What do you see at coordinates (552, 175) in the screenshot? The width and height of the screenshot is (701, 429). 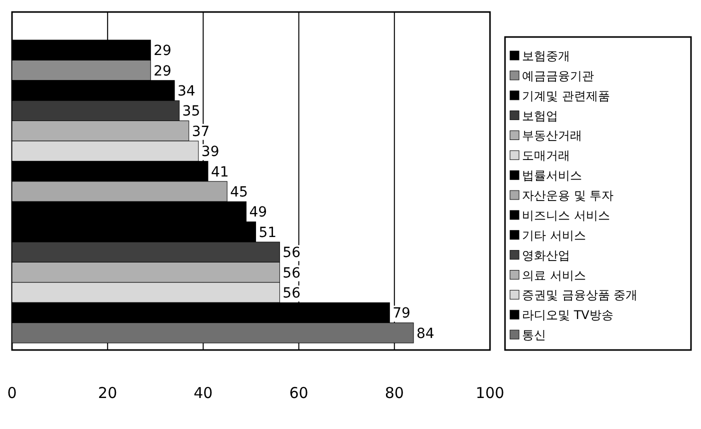 I see `legend-label: 법률서비스` at bounding box center [552, 175].